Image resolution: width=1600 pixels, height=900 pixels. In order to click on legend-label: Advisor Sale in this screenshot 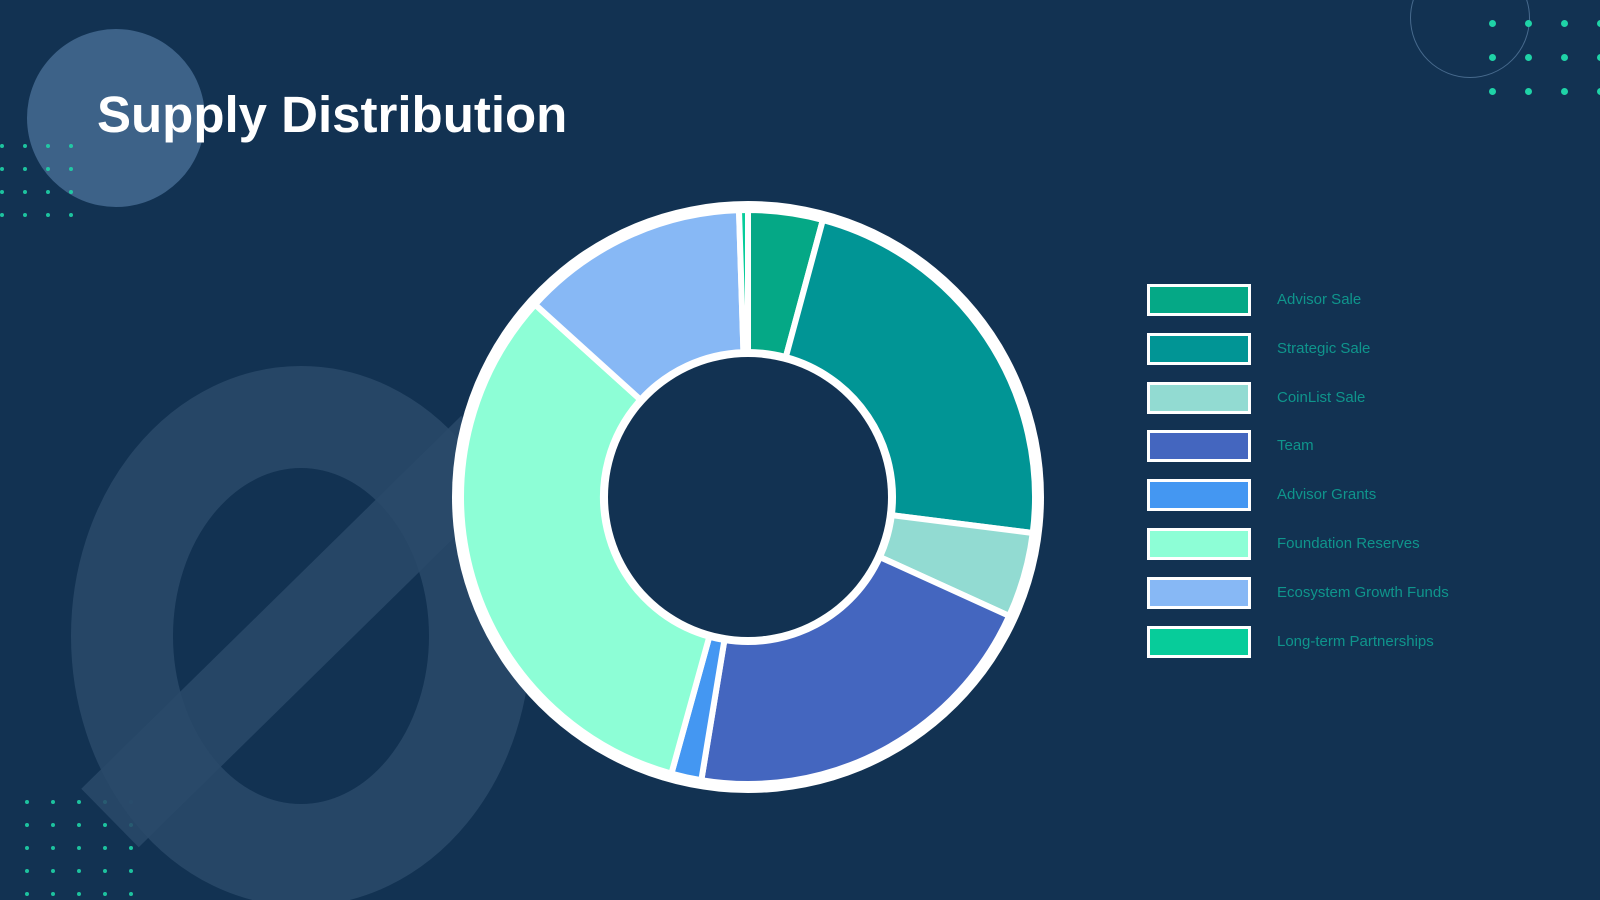, I will do `click(1319, 299)`.